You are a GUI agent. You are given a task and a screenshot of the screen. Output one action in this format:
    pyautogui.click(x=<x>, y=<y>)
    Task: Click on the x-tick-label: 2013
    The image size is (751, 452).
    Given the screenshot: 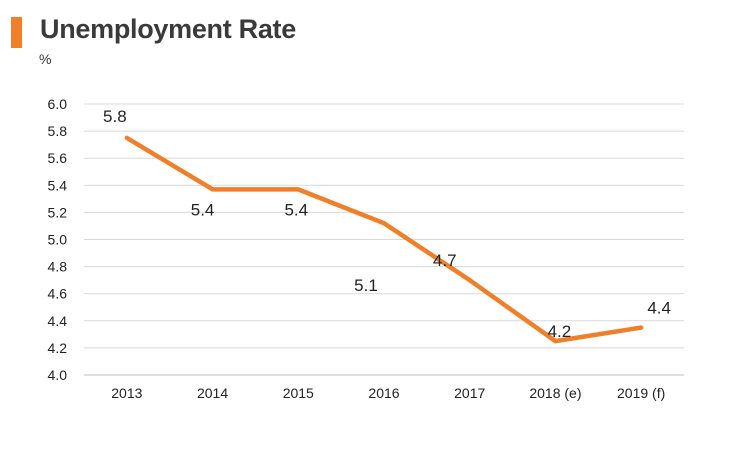 What is the action you would take?
    pyautogui.click(x=126, y=393)
    